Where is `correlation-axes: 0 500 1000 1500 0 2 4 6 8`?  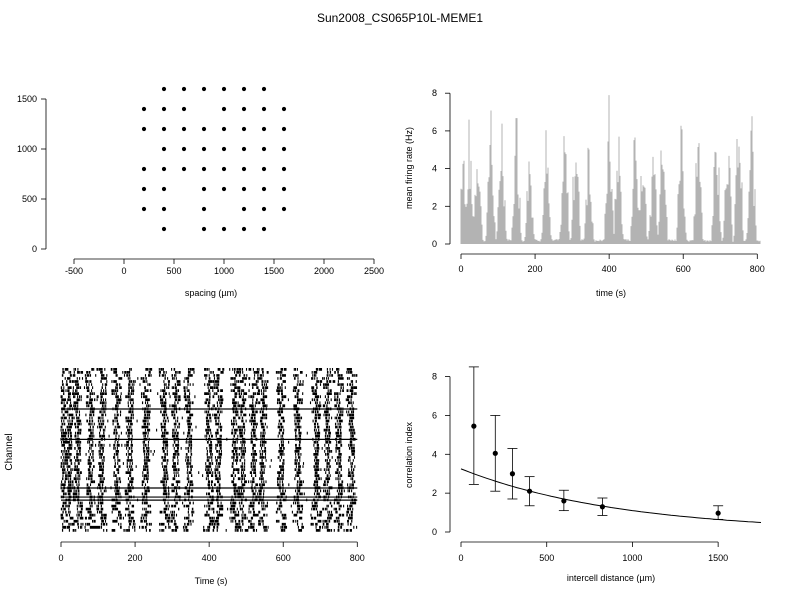
correlation-axes: 0 500 1000 1500 0 2 4 6 8 is located at coordinates (580, 467).